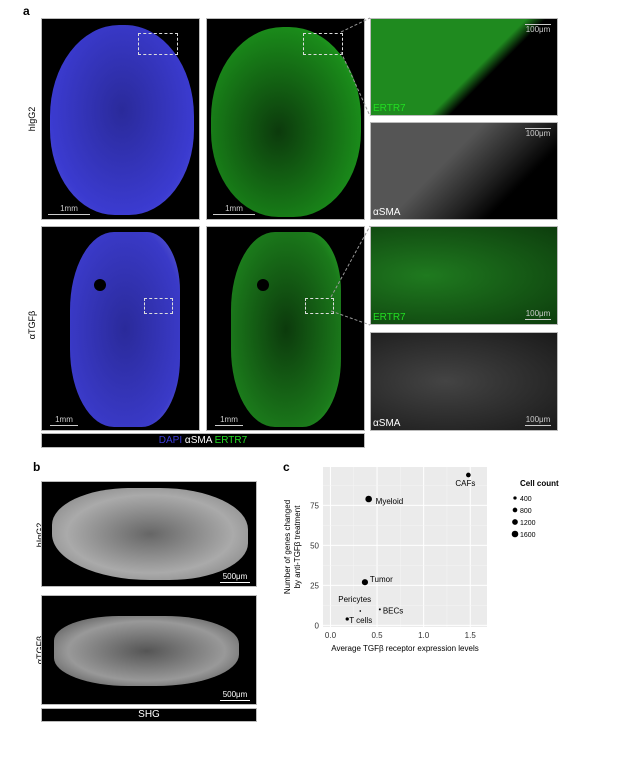  What do you see at coordinates (317, 625) in the screenshot?
I see `y-tick-label: 0` at bounding box center [317, 625].